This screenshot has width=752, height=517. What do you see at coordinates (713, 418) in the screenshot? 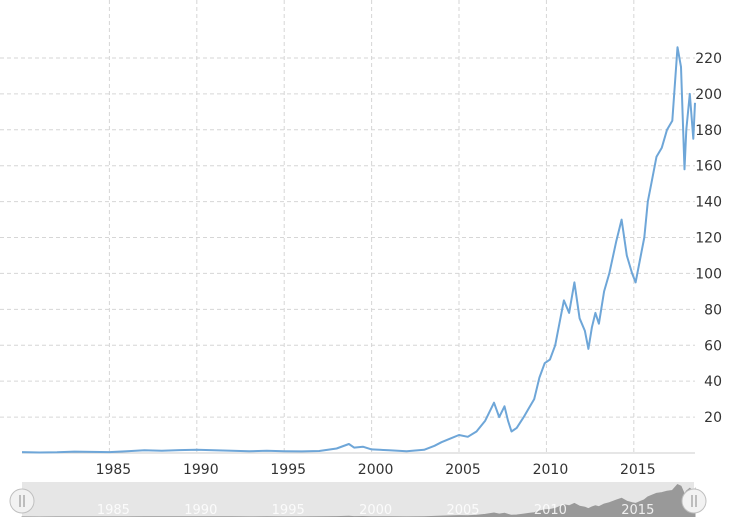
I see `y-tick-label: 20` at bounding box center [713, 418].